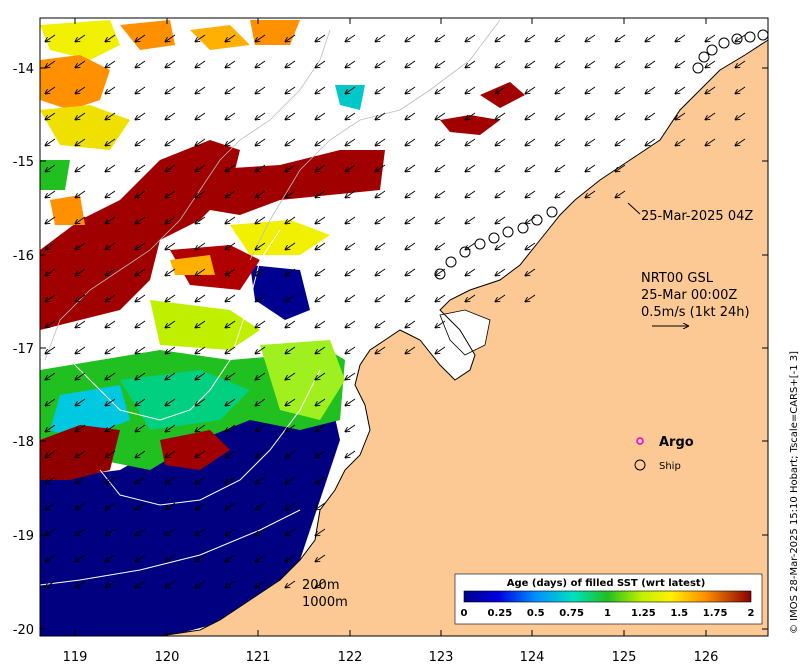 The width and height of the screenshot is (810, 672). I want to click on colorbar-tick-label: 0.25, so click(500, 613).